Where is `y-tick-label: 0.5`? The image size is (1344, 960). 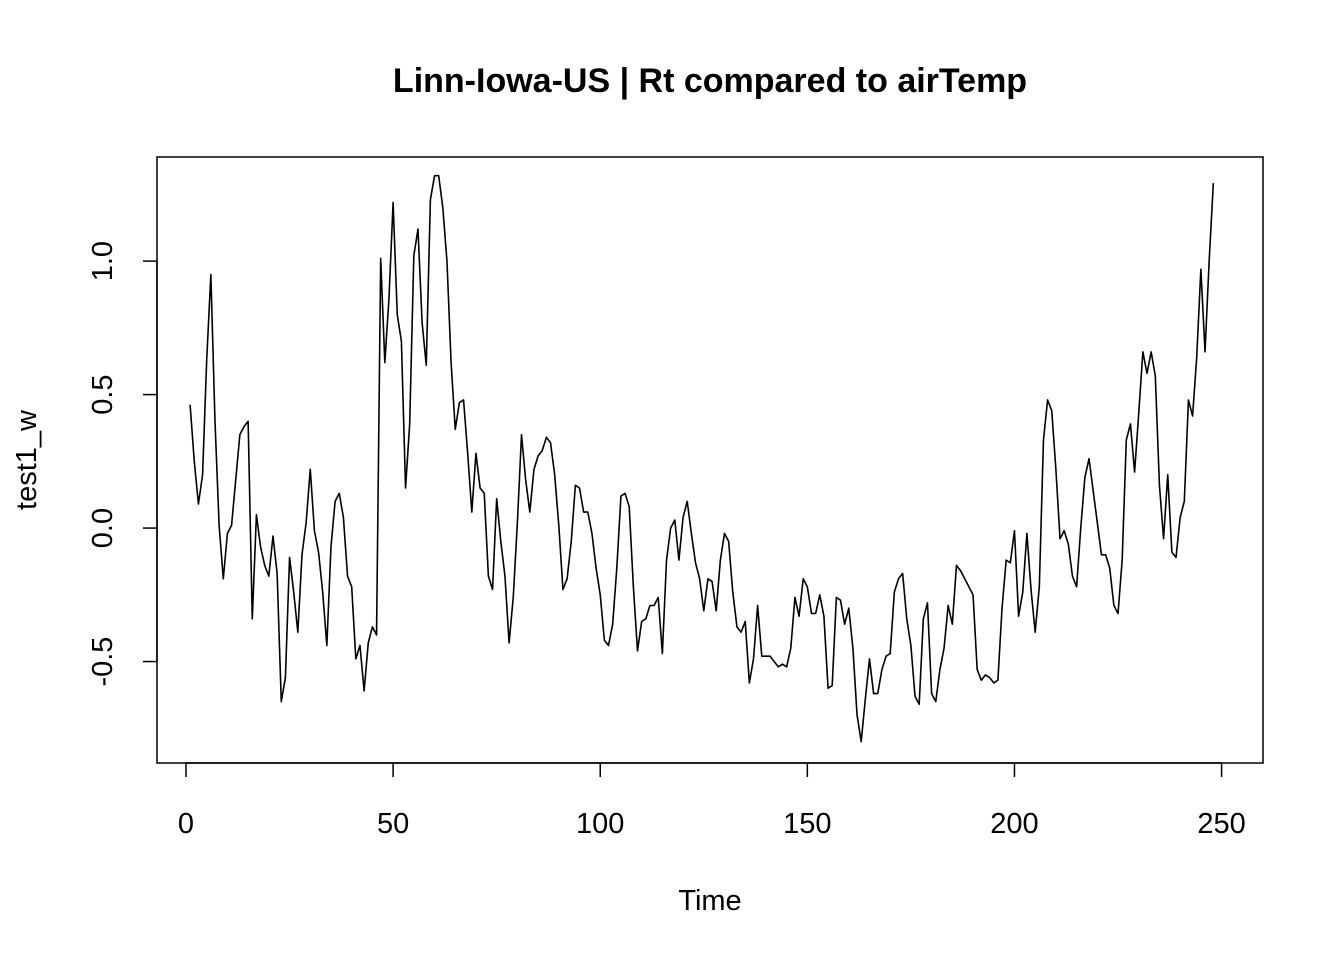 y-tick-label: 0.5 is located at coordinates (103, 394).